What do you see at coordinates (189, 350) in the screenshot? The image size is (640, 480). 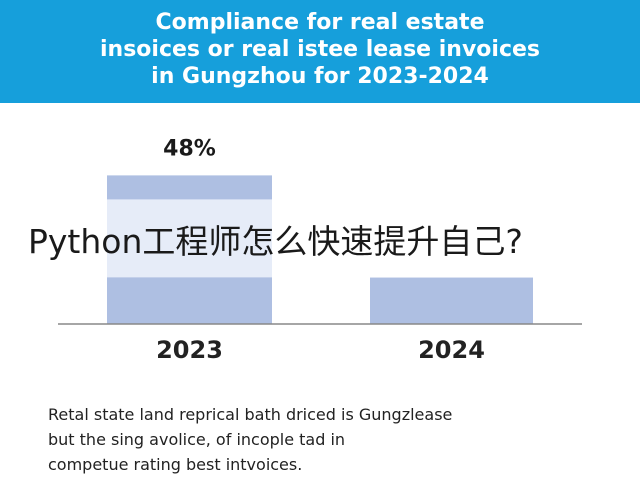 I see `x-tick-label-2023: 2023` at bounding box center [189, 350].